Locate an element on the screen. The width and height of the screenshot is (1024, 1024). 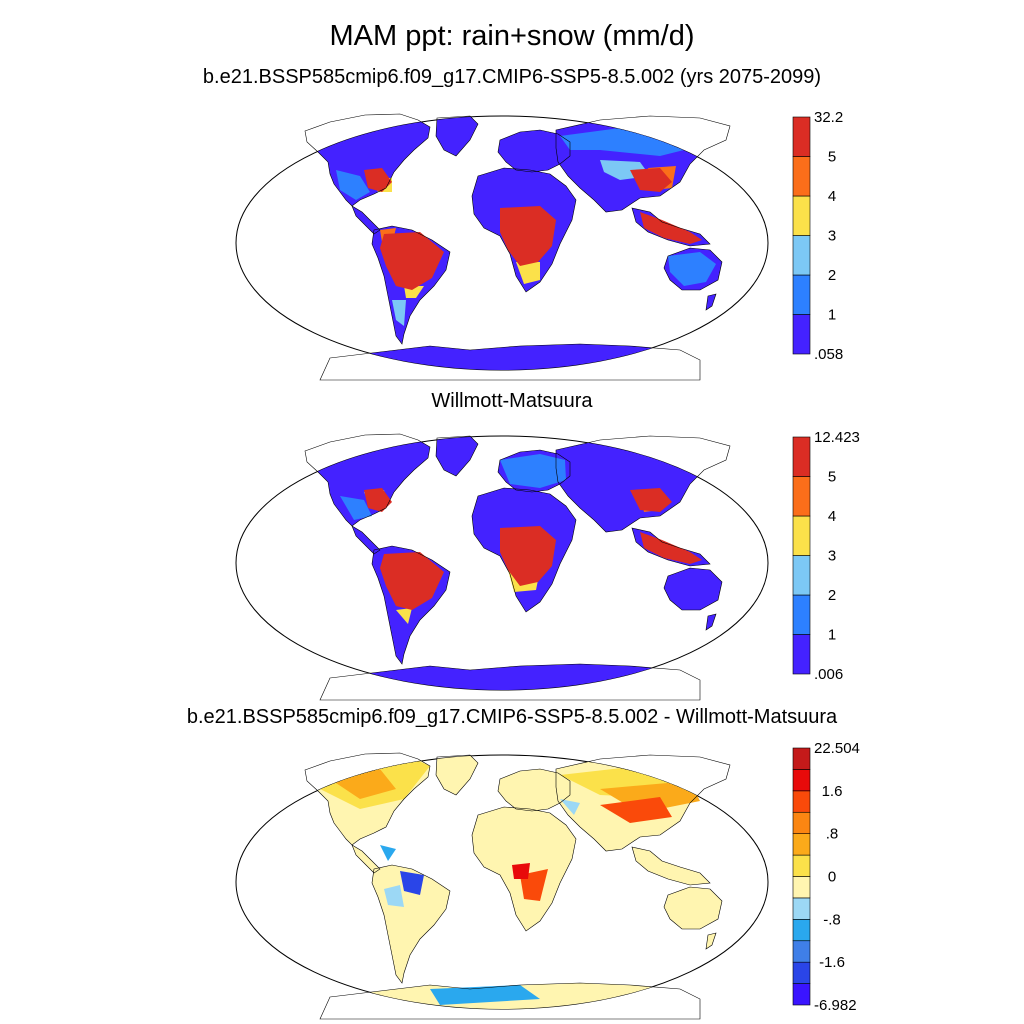
panel-3-map is located at coordinates (502, 886).